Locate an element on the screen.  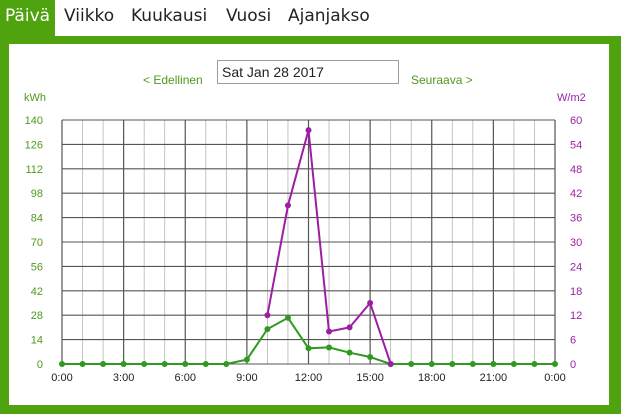
y-left-tick-label: 98 is located at coordinates (37, 194).